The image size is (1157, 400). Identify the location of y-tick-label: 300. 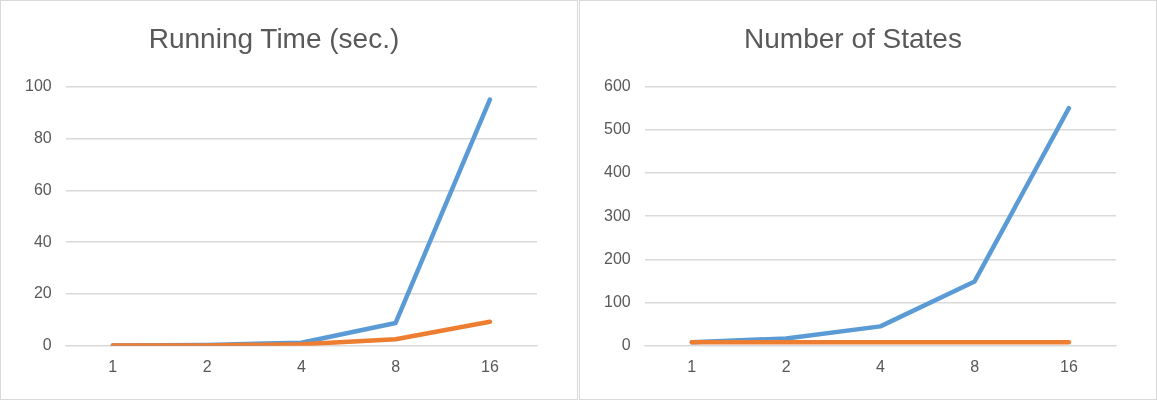
(617, 215).